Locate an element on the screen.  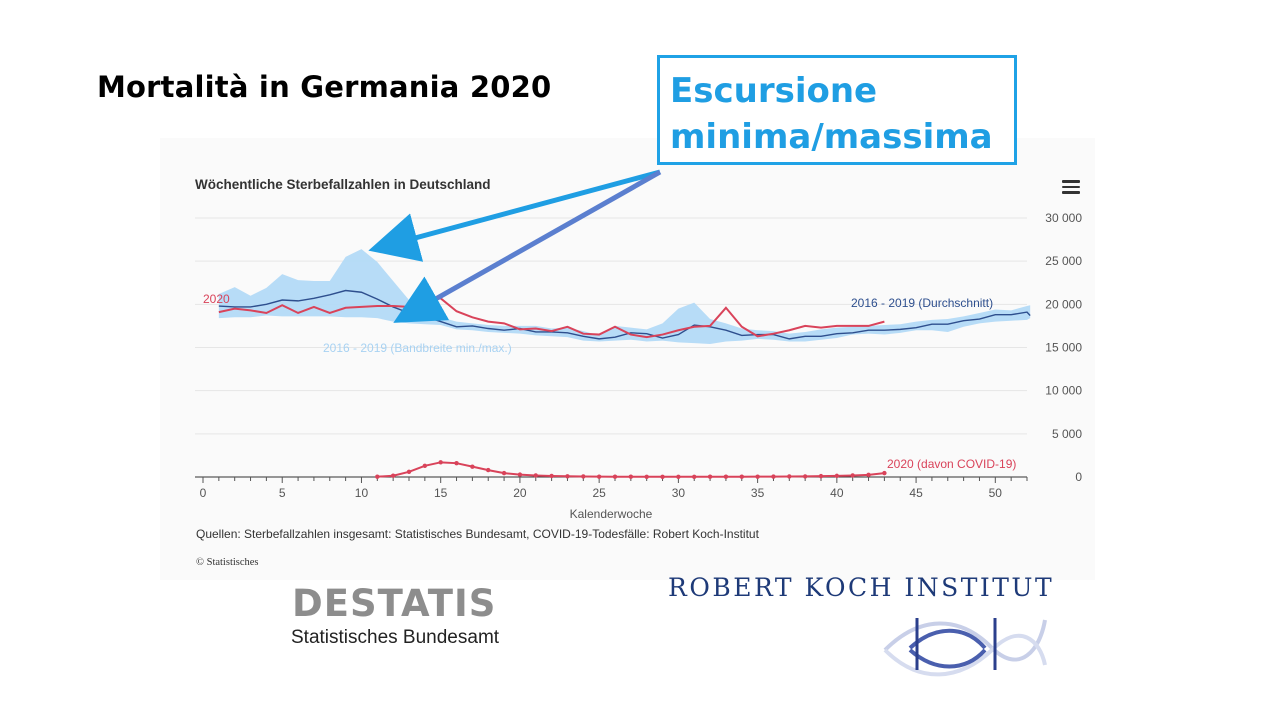
x-tick-label: 10 is located at coordinates (362, 493).